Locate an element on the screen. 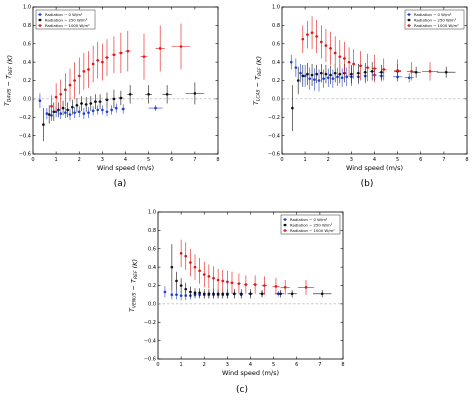 The image size is (474, 400). x-tick-label: 7 is located at coordinates (319, 365).